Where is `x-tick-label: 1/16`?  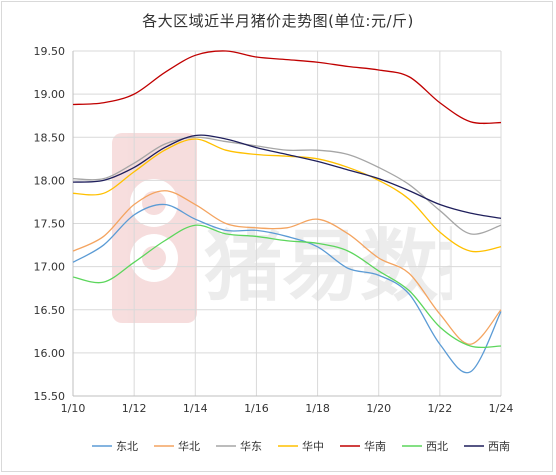
x-tick-label: 1/16 is located at coordinates (256, 408).